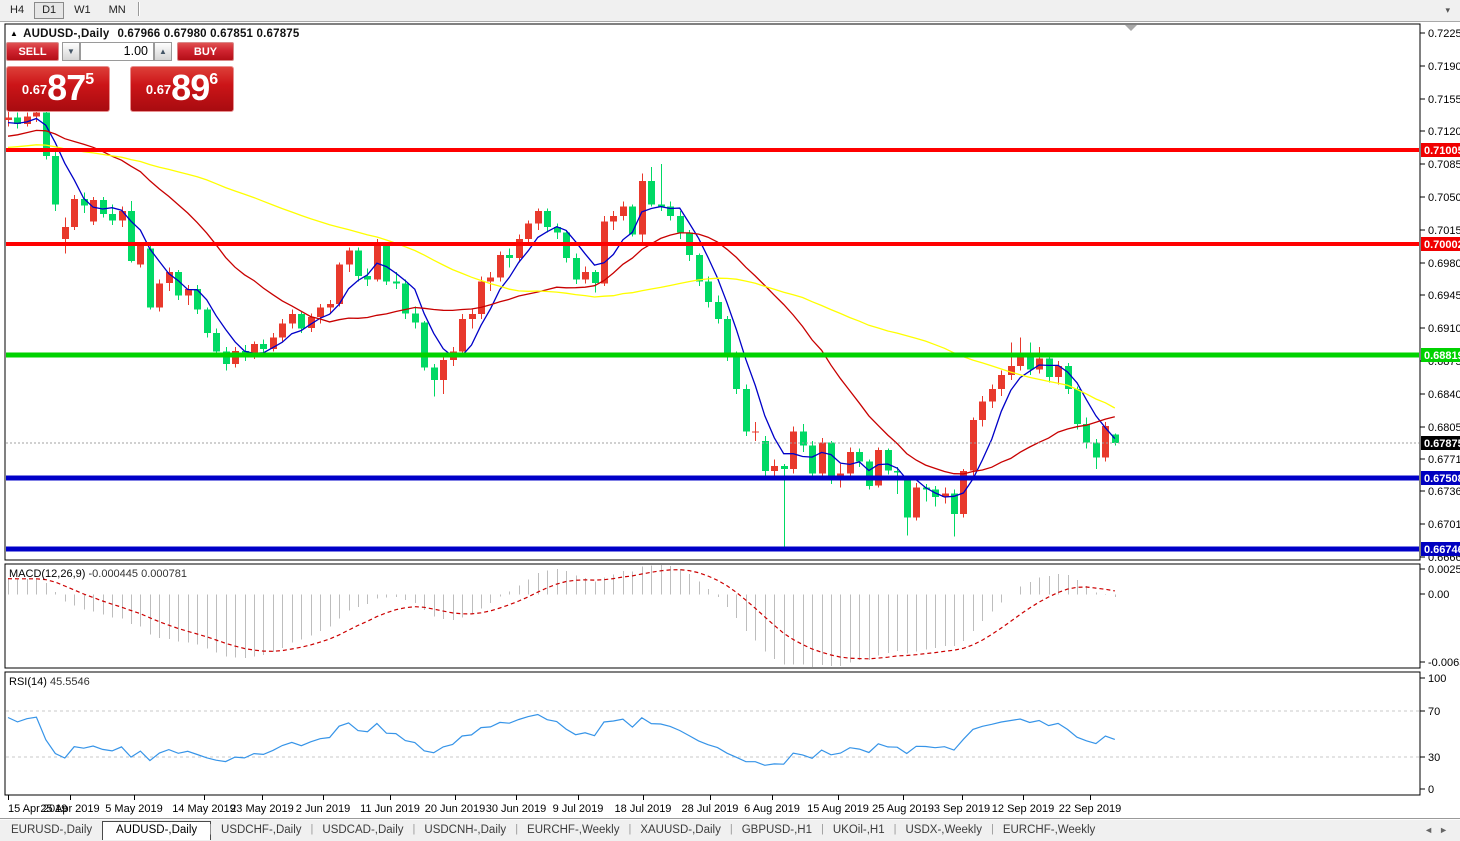  What do you see at coordinates (1438, 595) in the screenshot?
I see `svg-text: 0.00` at bounding box center [1438, 595].